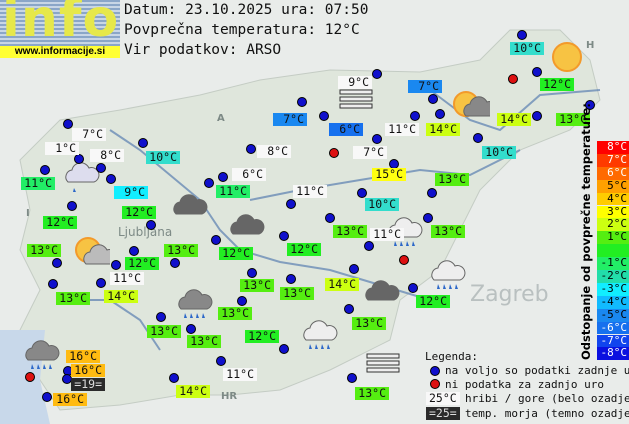 This screenshot has width=629, height=424. I want to click on legend-missing-text: ni podatka za zadnjo uro, so click(524, 384).